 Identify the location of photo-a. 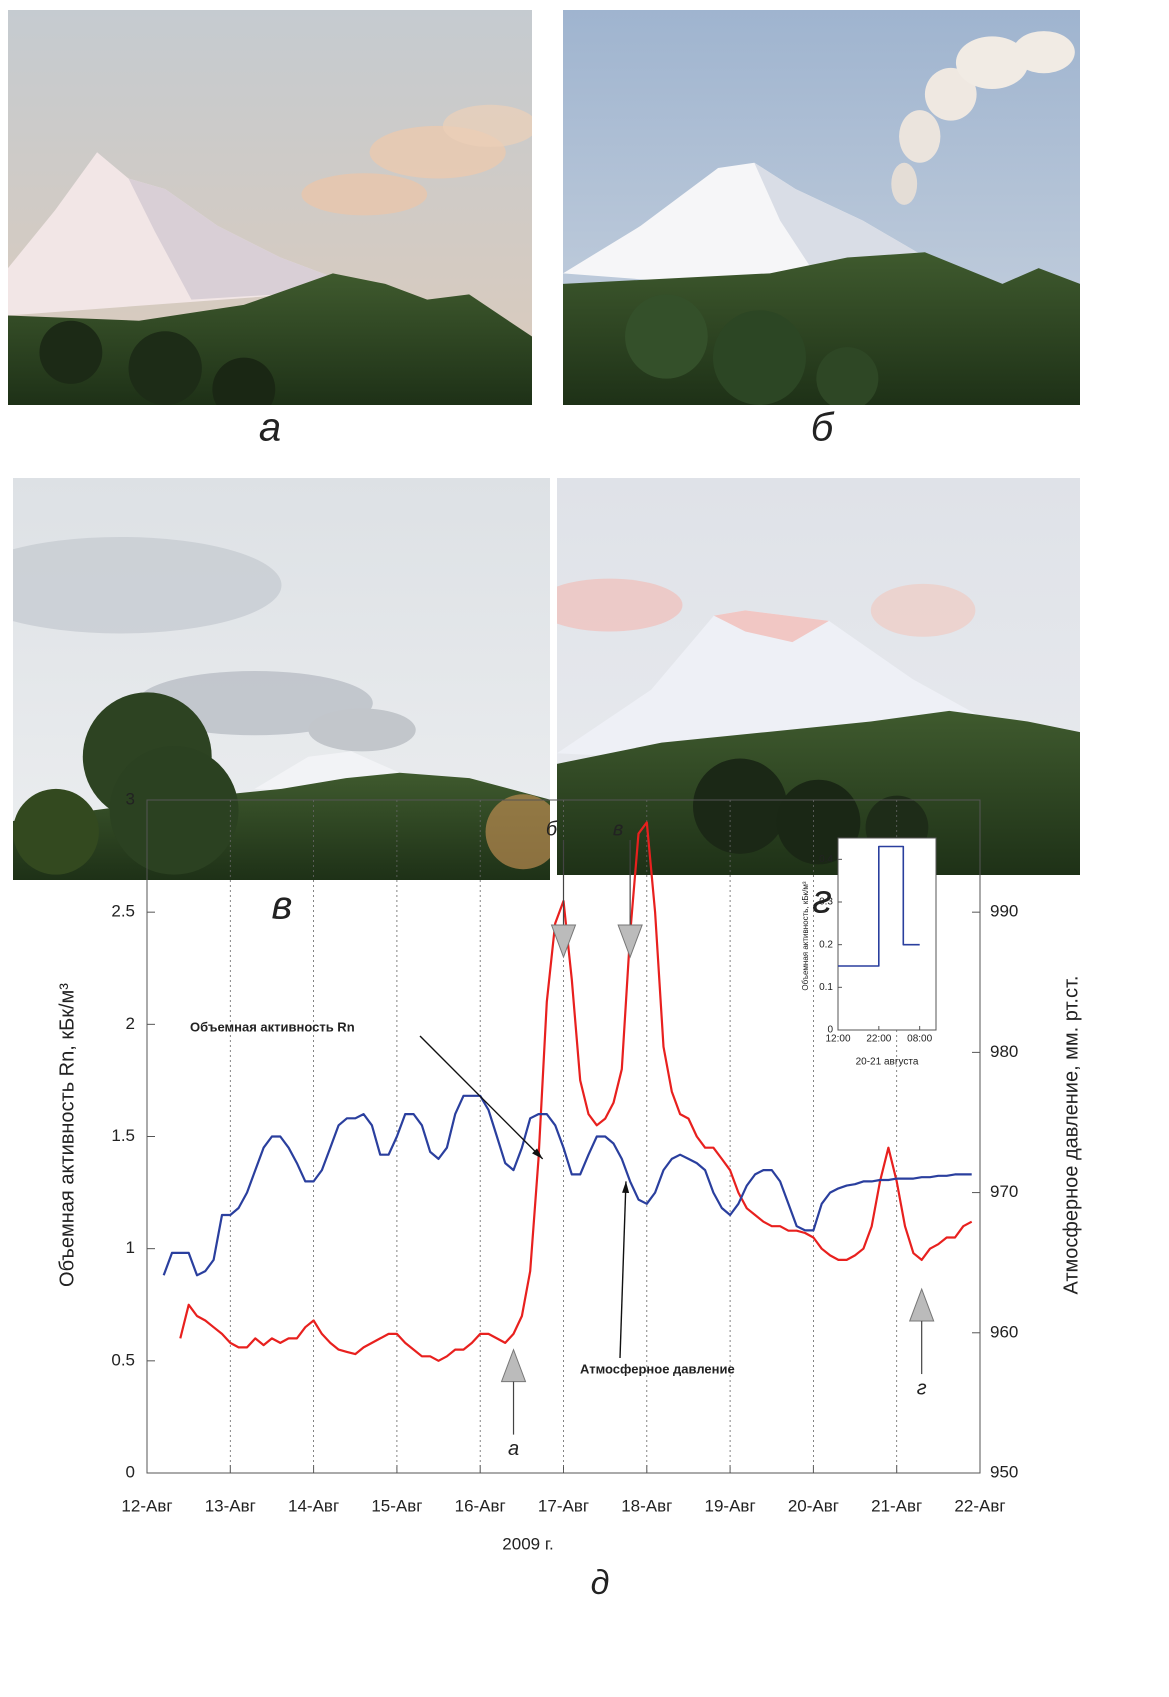
(270, 207).